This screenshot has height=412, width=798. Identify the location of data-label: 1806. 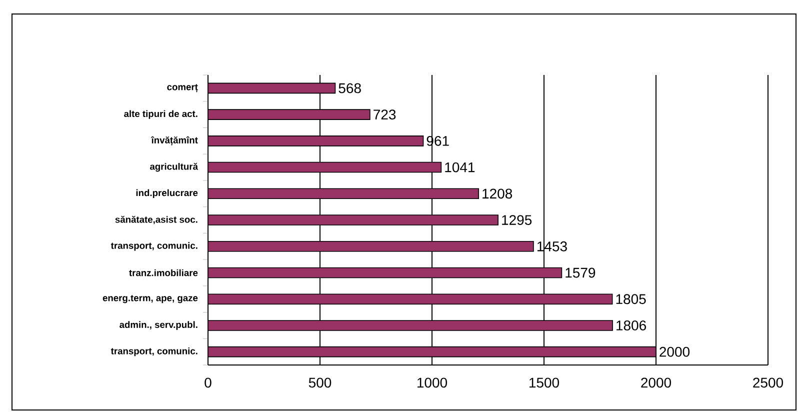
(631, 325).